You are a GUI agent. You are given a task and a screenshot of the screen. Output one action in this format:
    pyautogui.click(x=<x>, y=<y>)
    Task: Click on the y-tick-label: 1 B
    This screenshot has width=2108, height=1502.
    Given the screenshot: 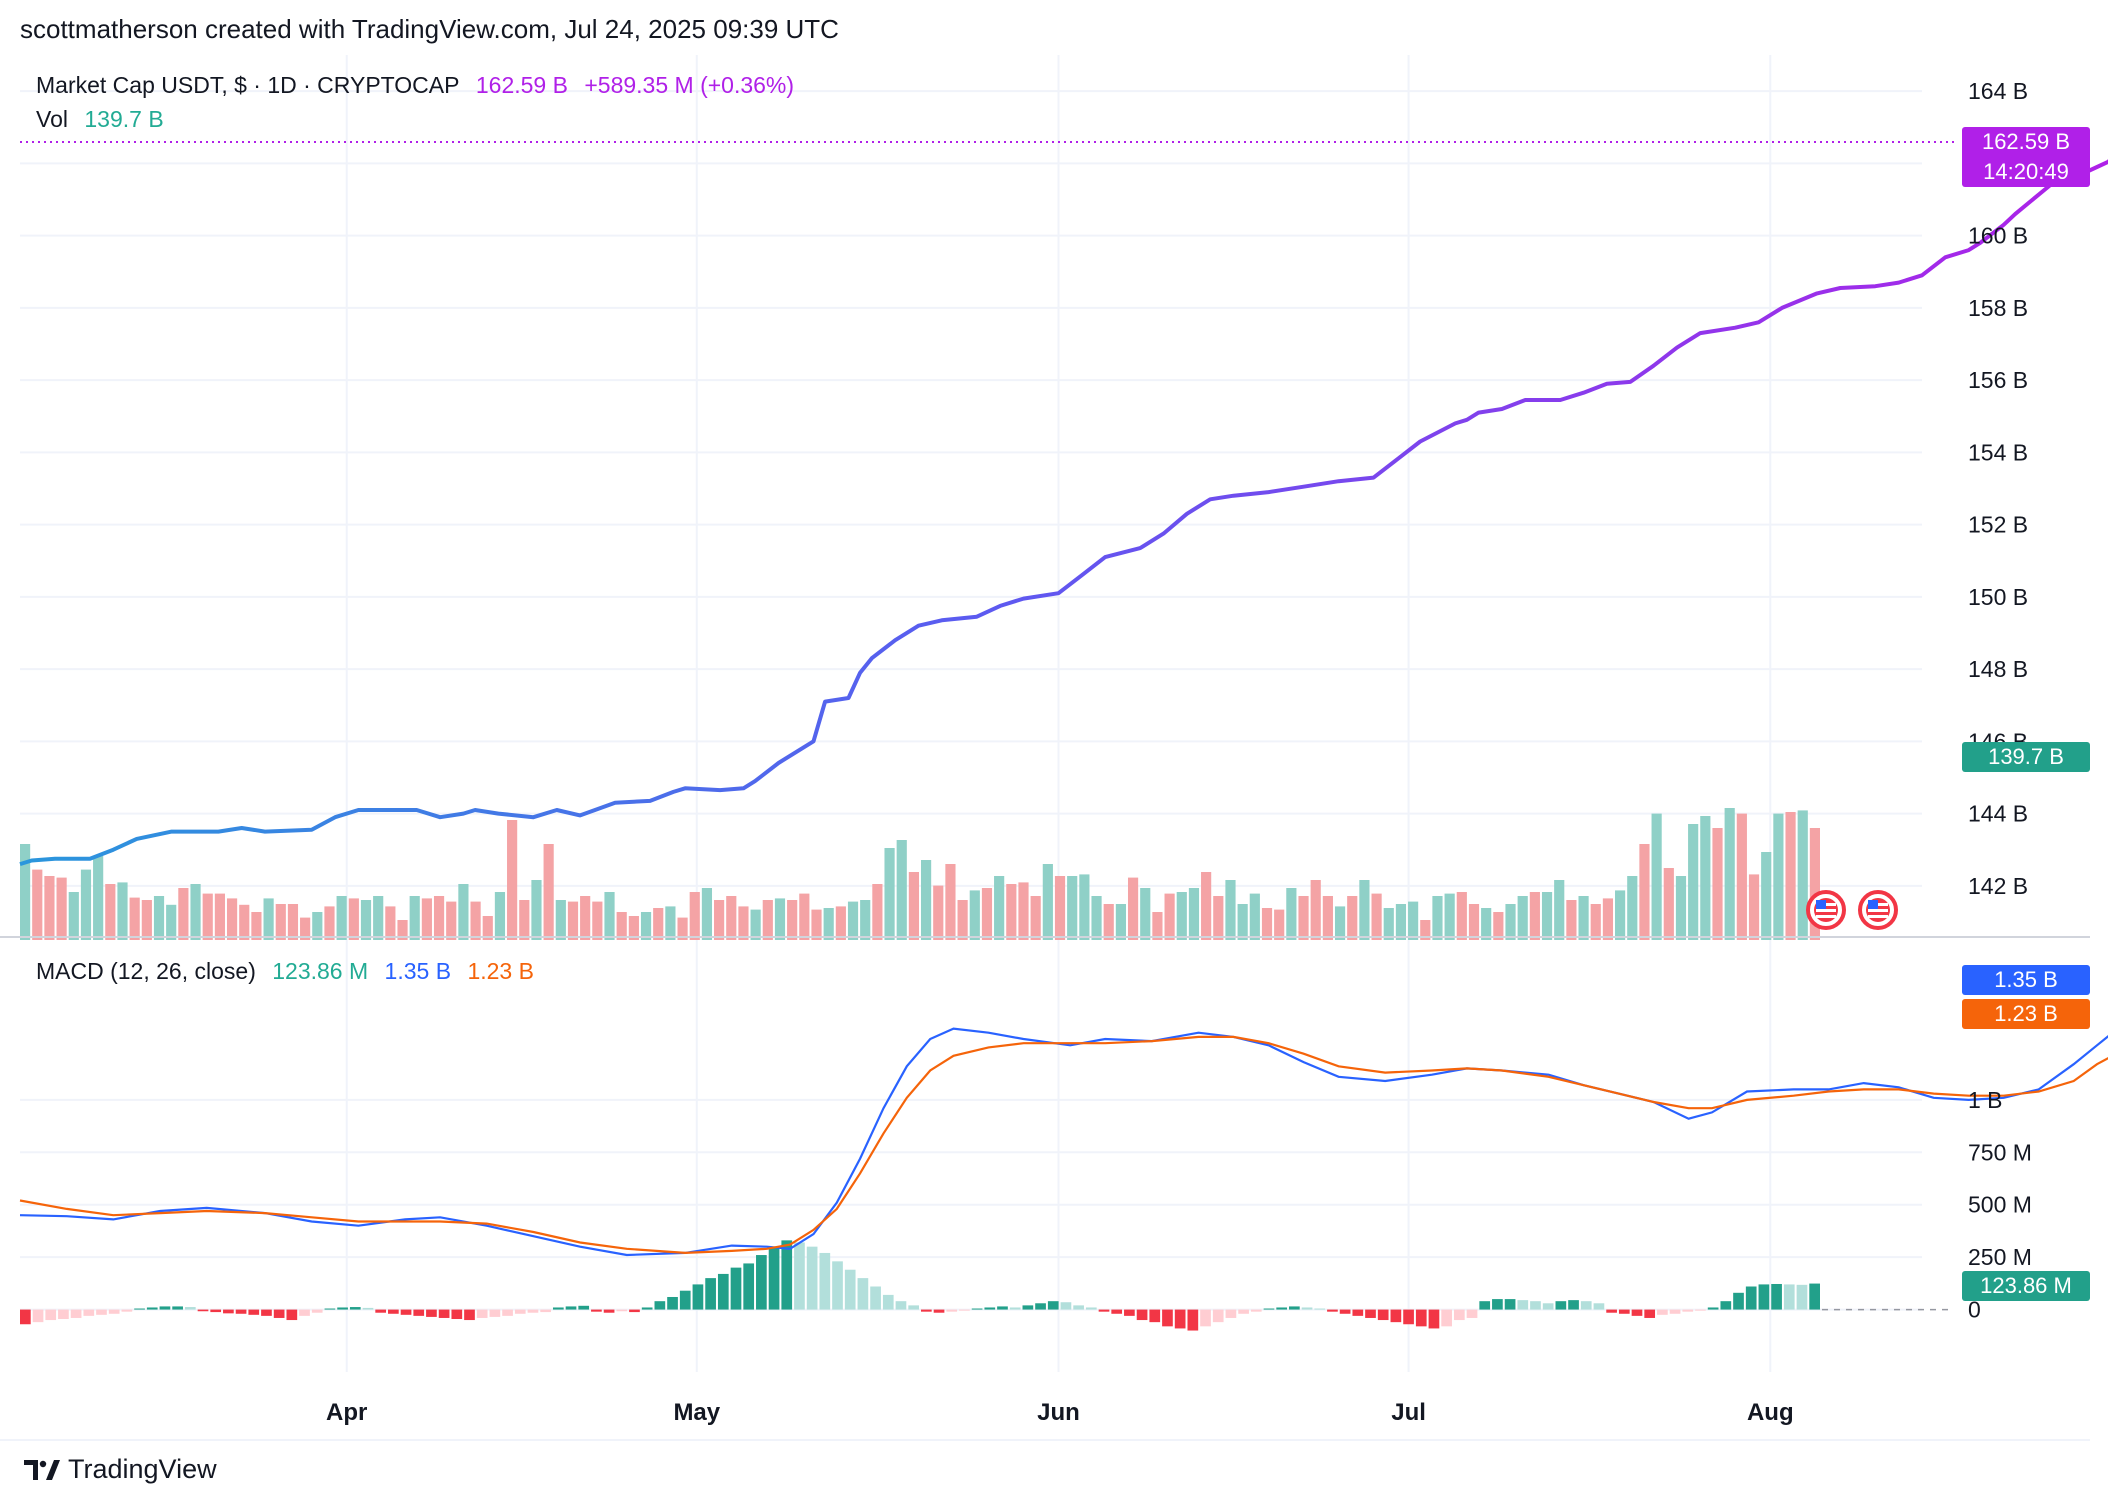 What is the action you would take?
    pyautogui.click(x=1985, y=1100)
    